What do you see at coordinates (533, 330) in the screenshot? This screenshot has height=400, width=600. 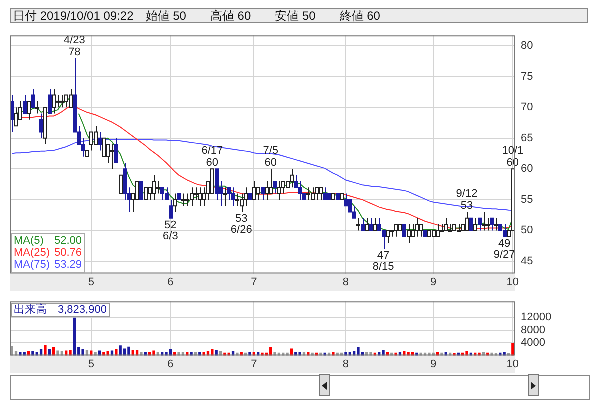 I see `y-tick-label: 8000` at bounding box center [533, 330].